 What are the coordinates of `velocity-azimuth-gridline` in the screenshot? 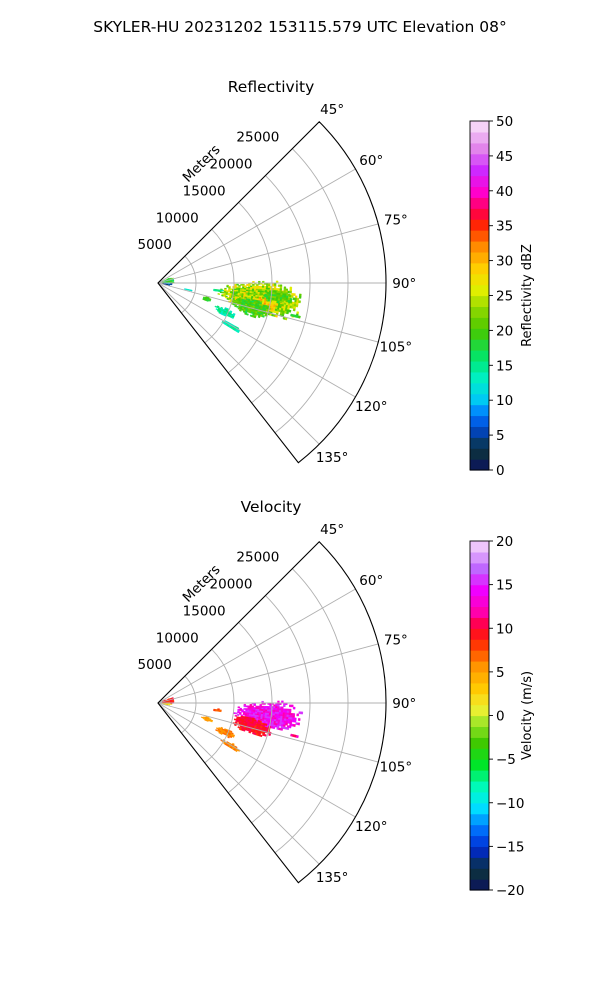 It's located at (268, 673).